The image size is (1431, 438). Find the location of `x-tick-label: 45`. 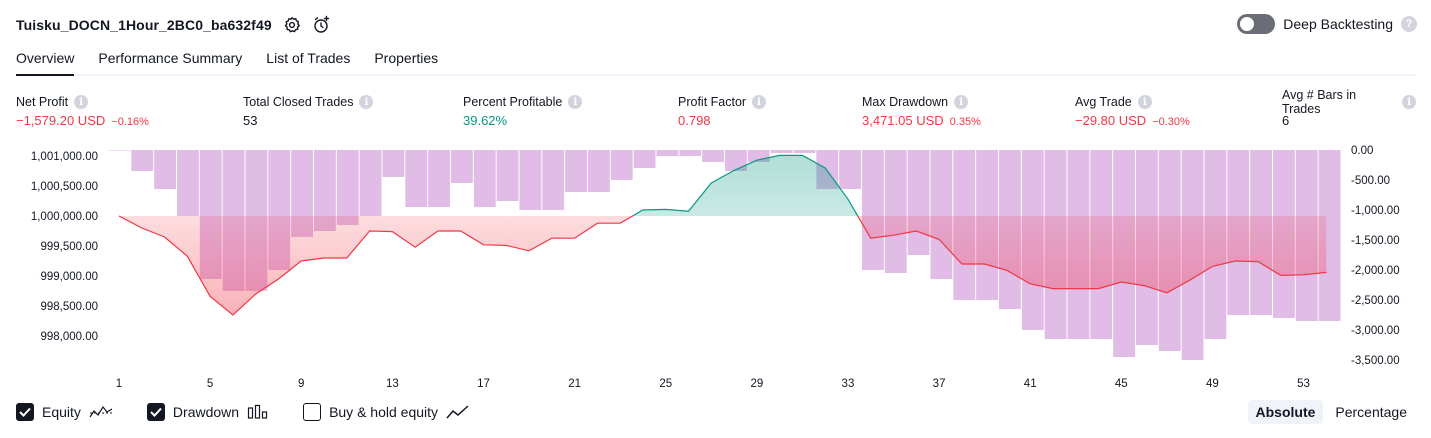

x-tick-label: 45 is located at coordinates (1121, 384).